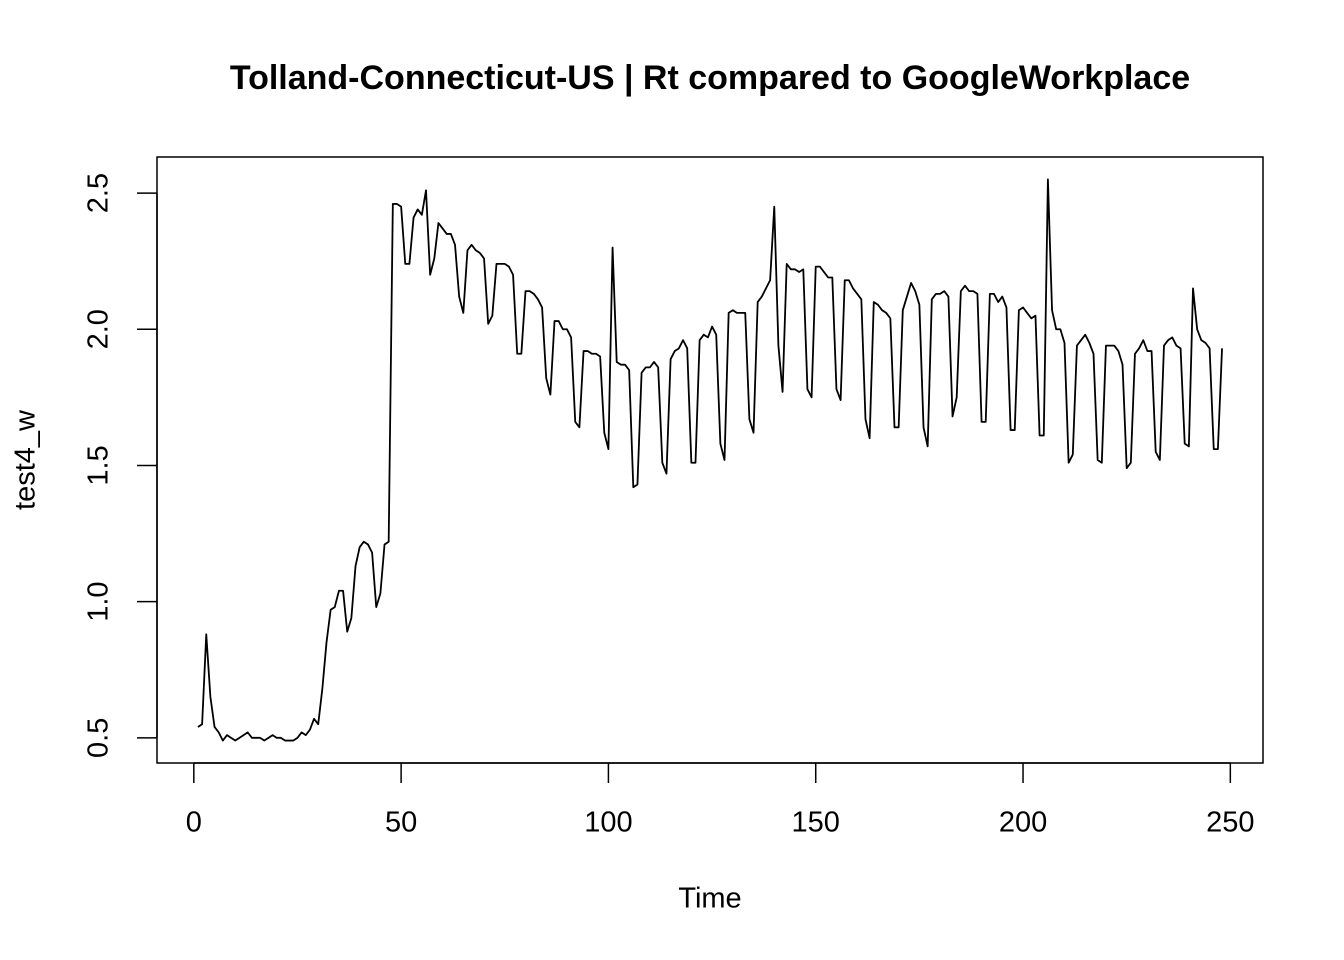 Image resolution: width=1344 pixels, height=960 pixels. What do you see at coordinates (26, 459) in the screenshot?
I see `y-axis-label: test4_w` at bounding box center [26, 459].